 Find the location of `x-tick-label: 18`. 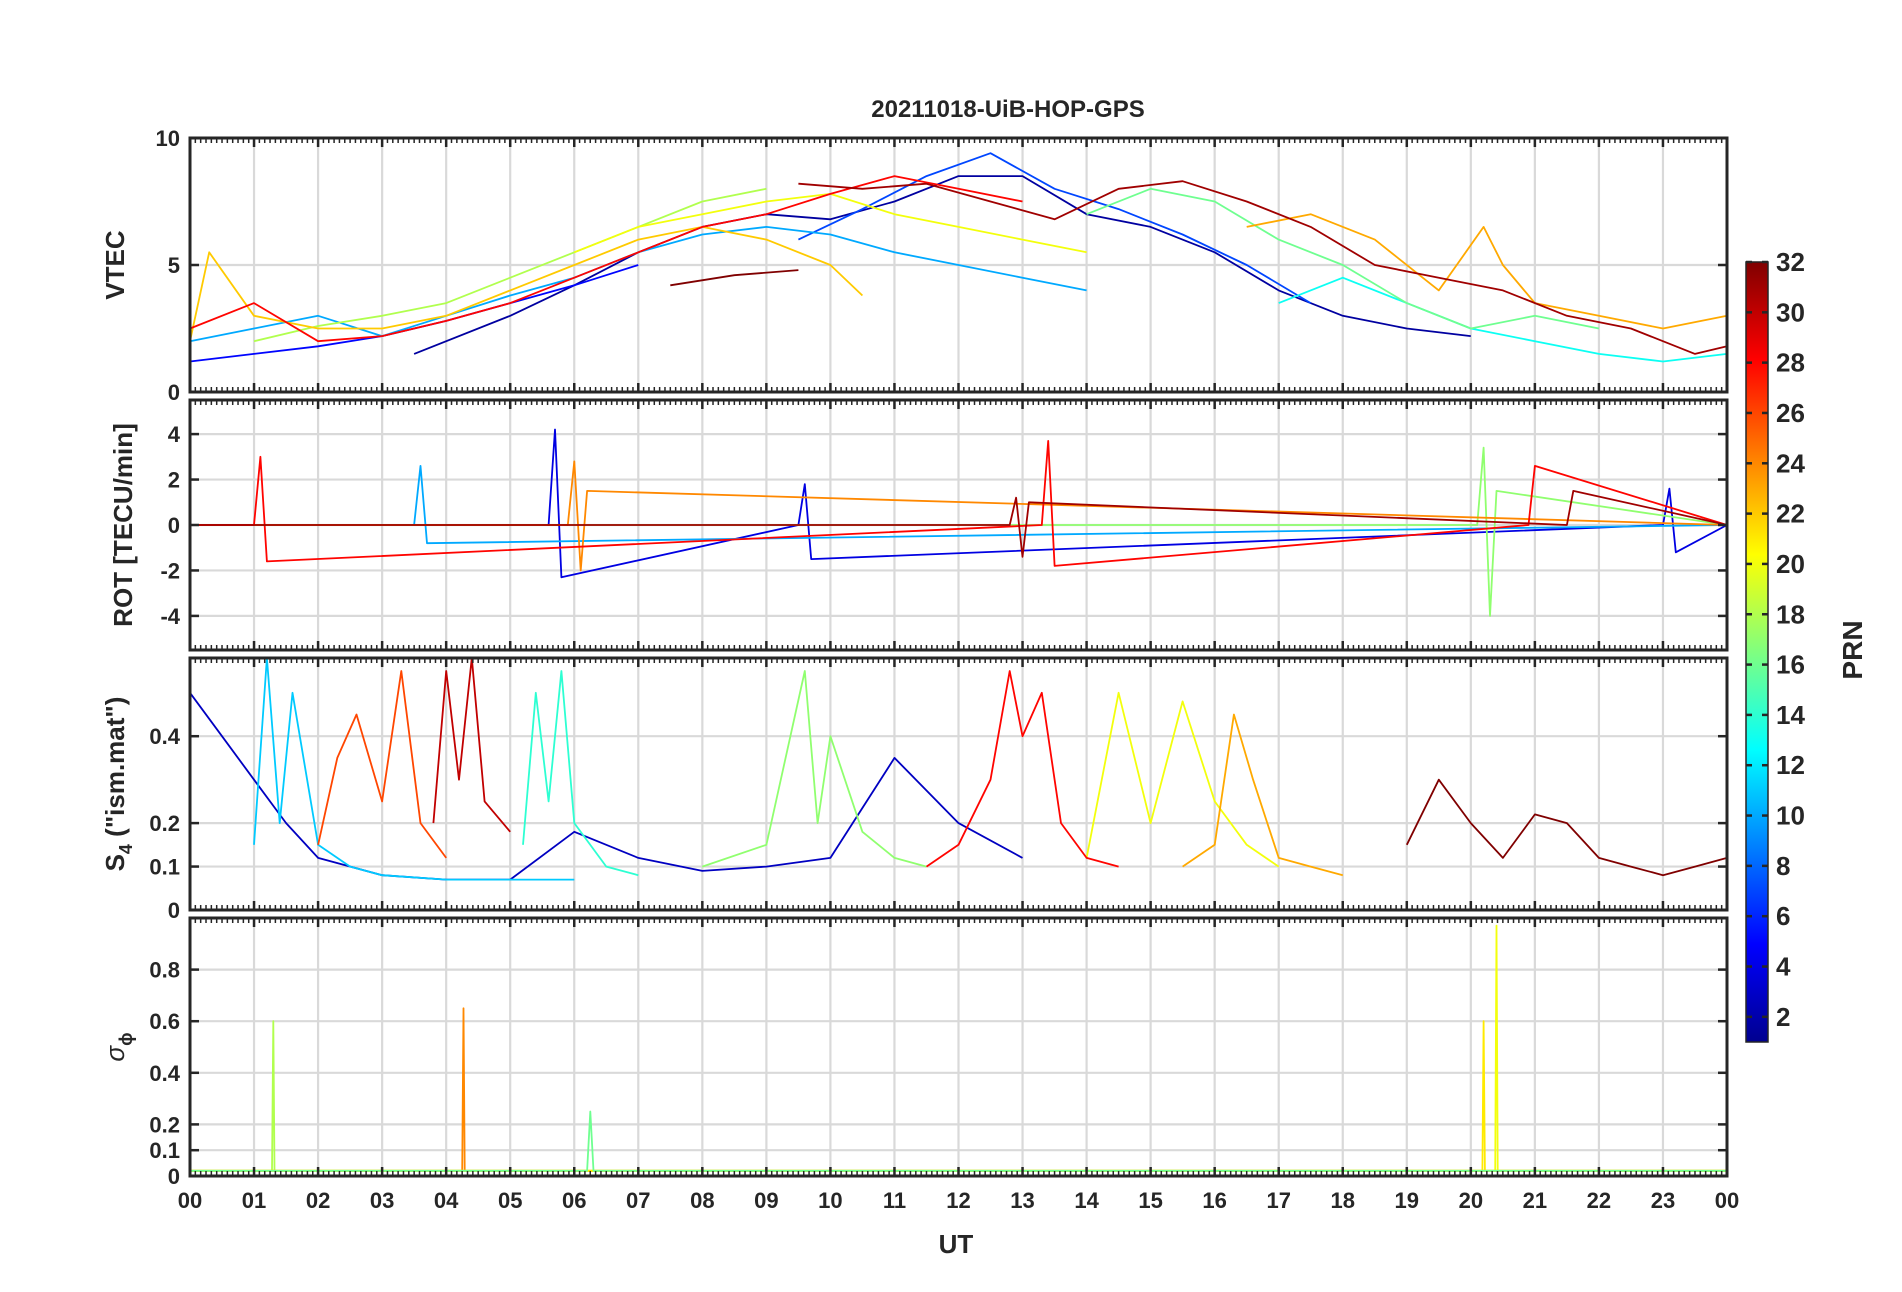

x-tick-label: 18 is located at coordinates (1343, 1200).